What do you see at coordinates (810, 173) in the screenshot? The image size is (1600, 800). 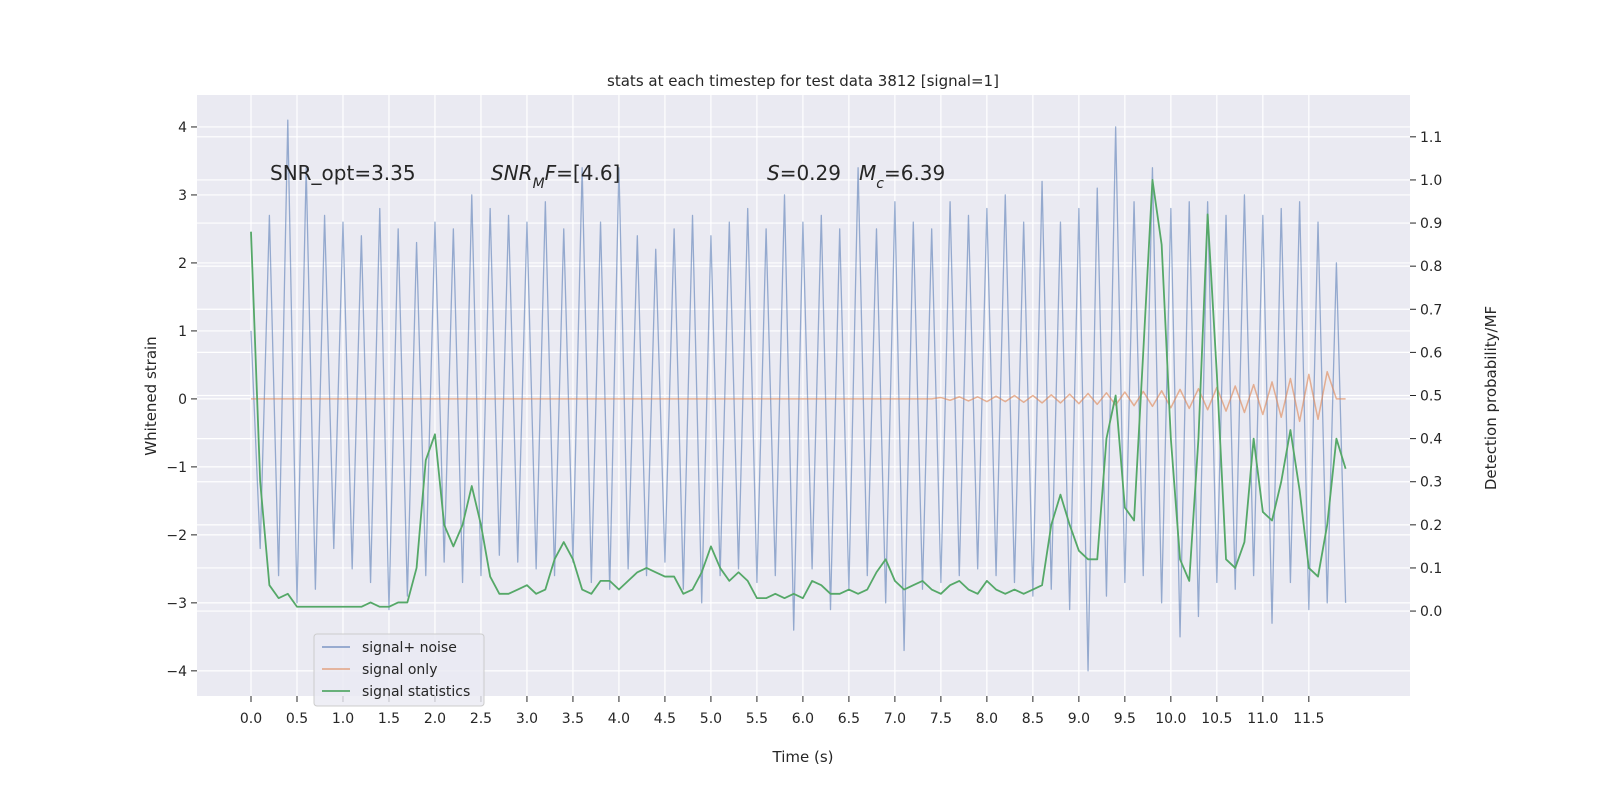 I see `annotation-part: =0.29` at bounding box center [810, 173].